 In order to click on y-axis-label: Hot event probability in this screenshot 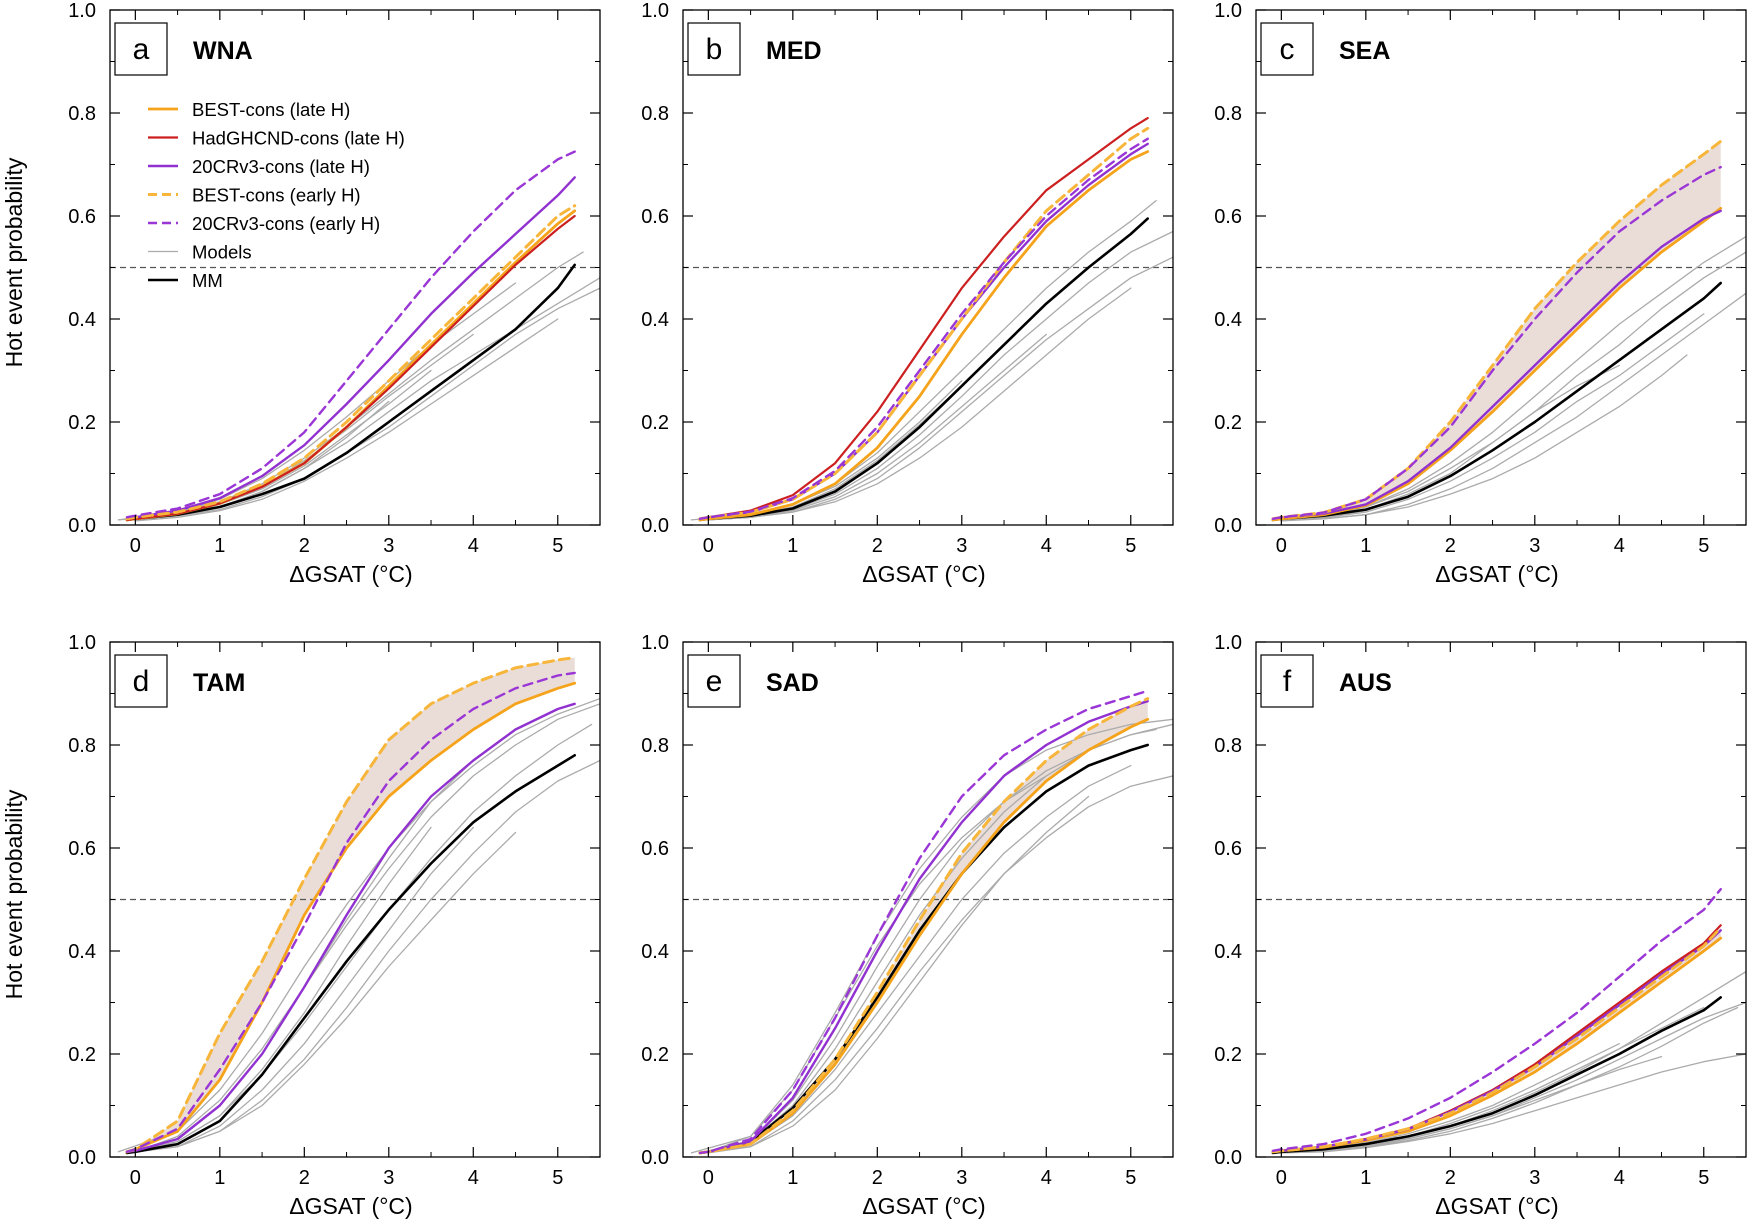, I will do `click(14, 894)`.